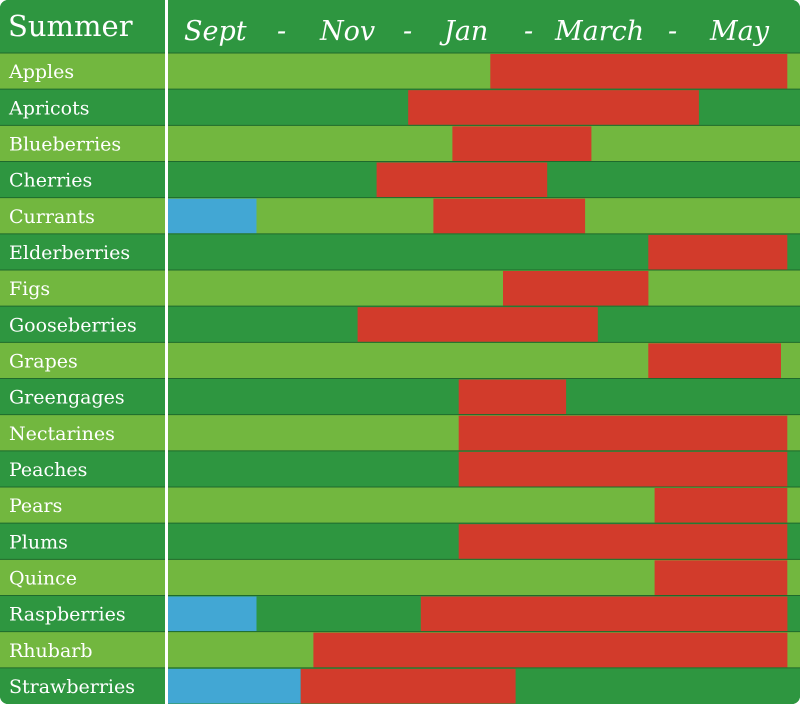 This screenshot has height=704, width=800. I want to click on row-label: Plums, so click(38, 542).